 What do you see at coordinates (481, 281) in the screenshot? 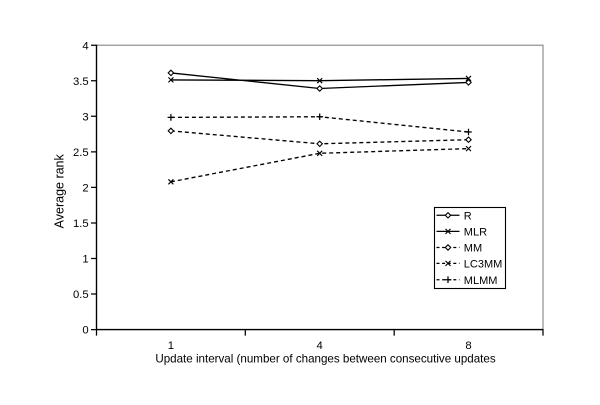
I see `svg-text: MLMM` at bounding box center [481, 281].